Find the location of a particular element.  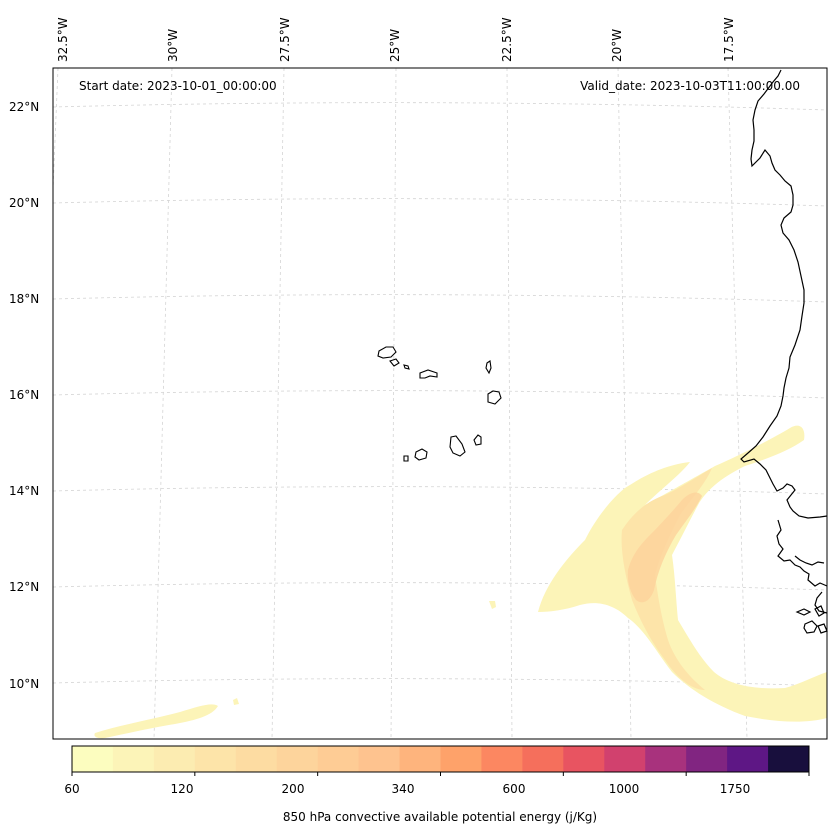

meridian-22-5w is located at coordinates (509, 403).